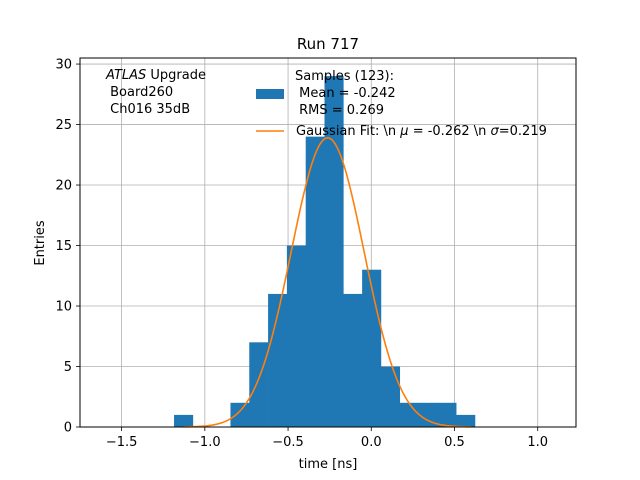 The width and height of the screenshot is (640, 480). I want to click on x-tick-label: 1.0, so click(537, 442).